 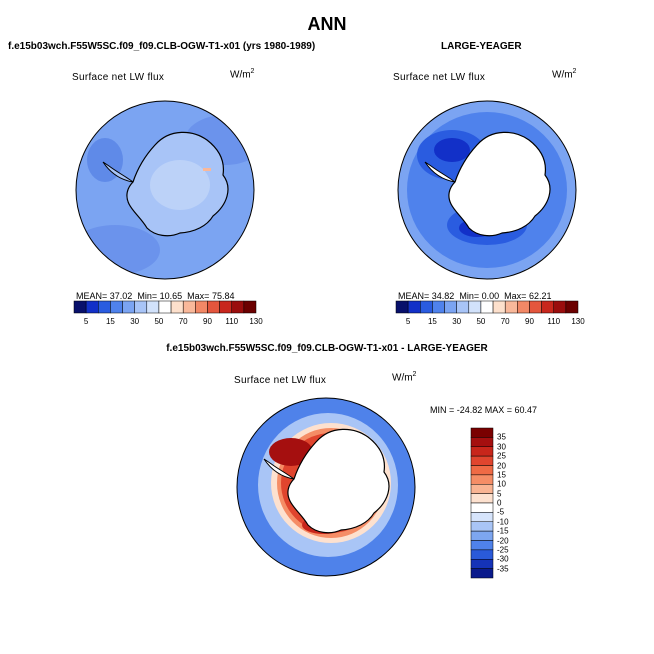 I want to click on panel2-peninsula-outline, so click(x=440, y=172).